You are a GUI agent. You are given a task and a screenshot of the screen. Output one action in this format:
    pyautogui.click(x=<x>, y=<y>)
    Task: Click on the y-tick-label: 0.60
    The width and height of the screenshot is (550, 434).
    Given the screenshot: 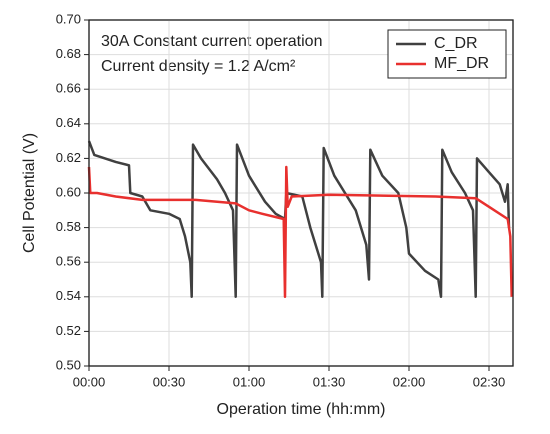 What is the action you would take?
    pyautogui.click(x=68, y=191)
    